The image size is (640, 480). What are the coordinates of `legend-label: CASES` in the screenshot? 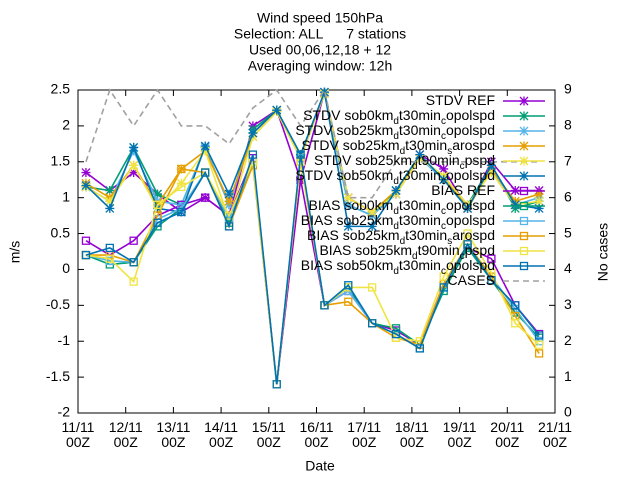 It's located at (471, 280).